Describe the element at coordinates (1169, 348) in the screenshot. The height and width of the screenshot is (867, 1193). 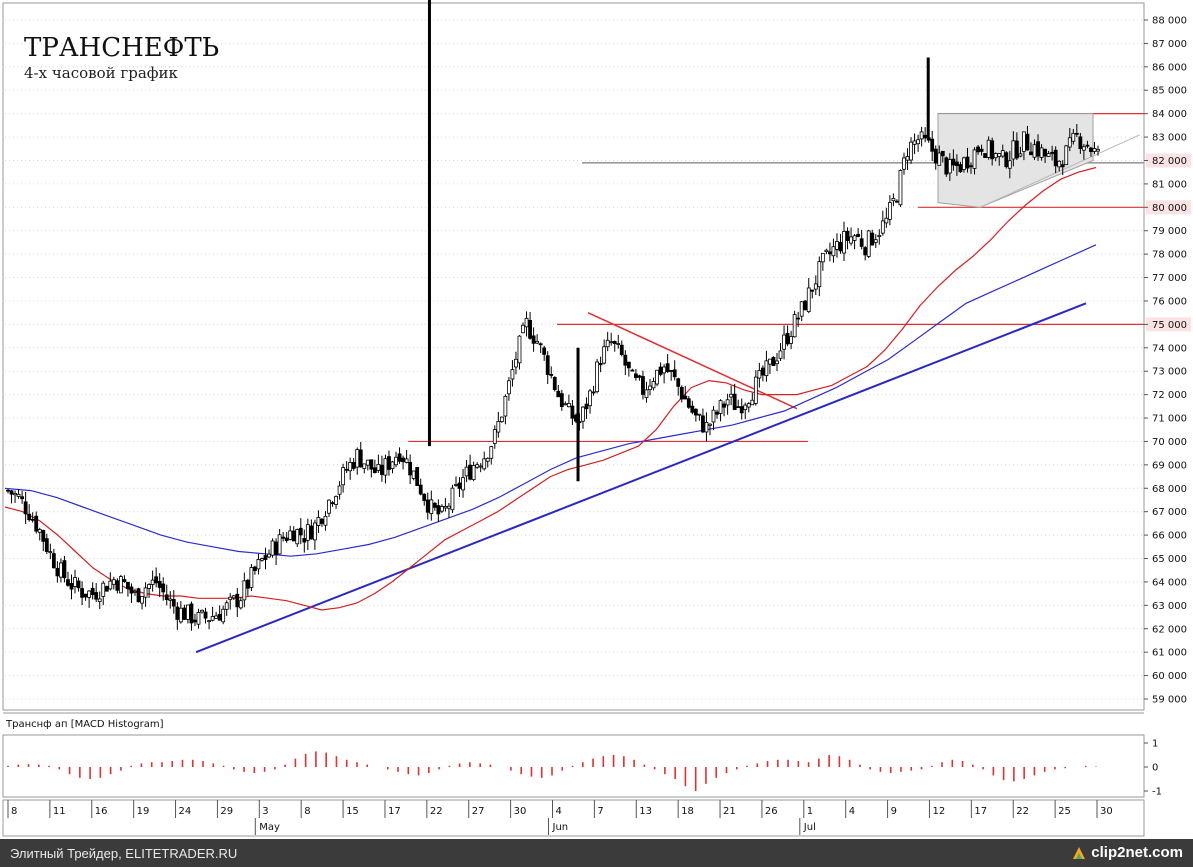
I see `y-tick-label: 74 000` at that location.